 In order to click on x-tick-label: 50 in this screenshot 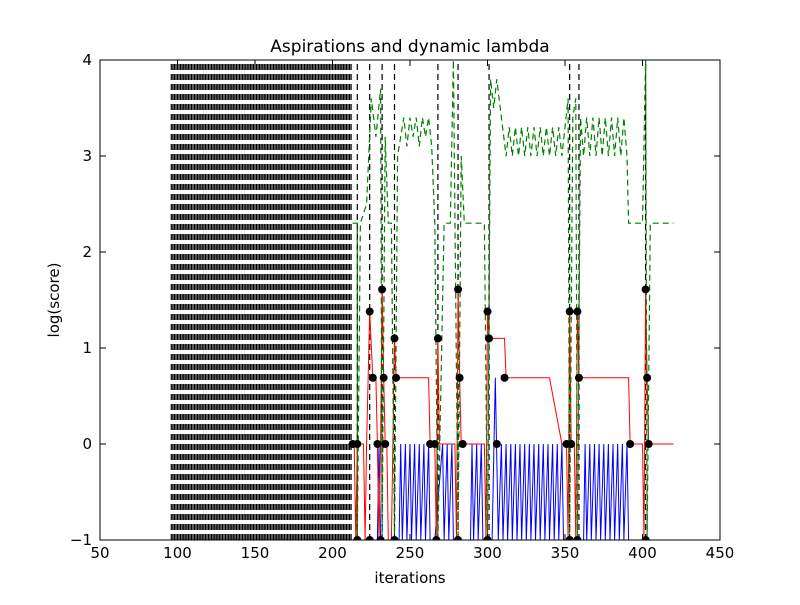, I will do `click(99, 553)`.